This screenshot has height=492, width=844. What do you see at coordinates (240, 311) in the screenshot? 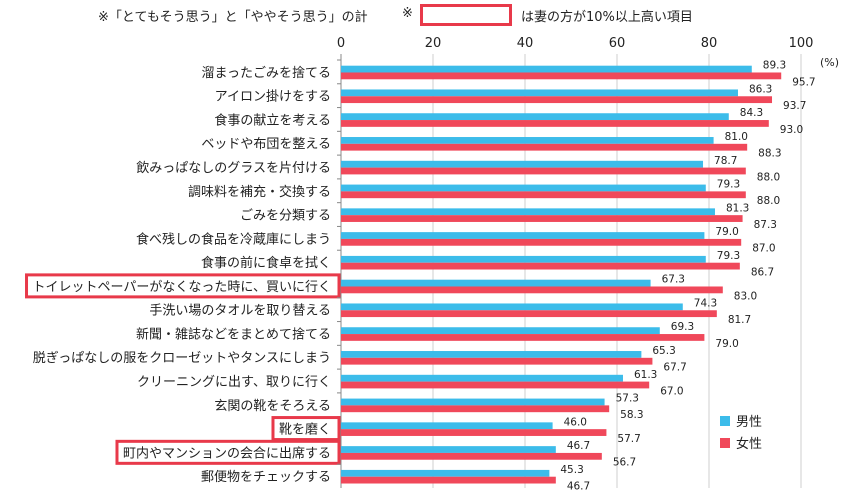
I see `category-label: 手洗い場のタオルを取り替える` at bounding box center [240, 311].